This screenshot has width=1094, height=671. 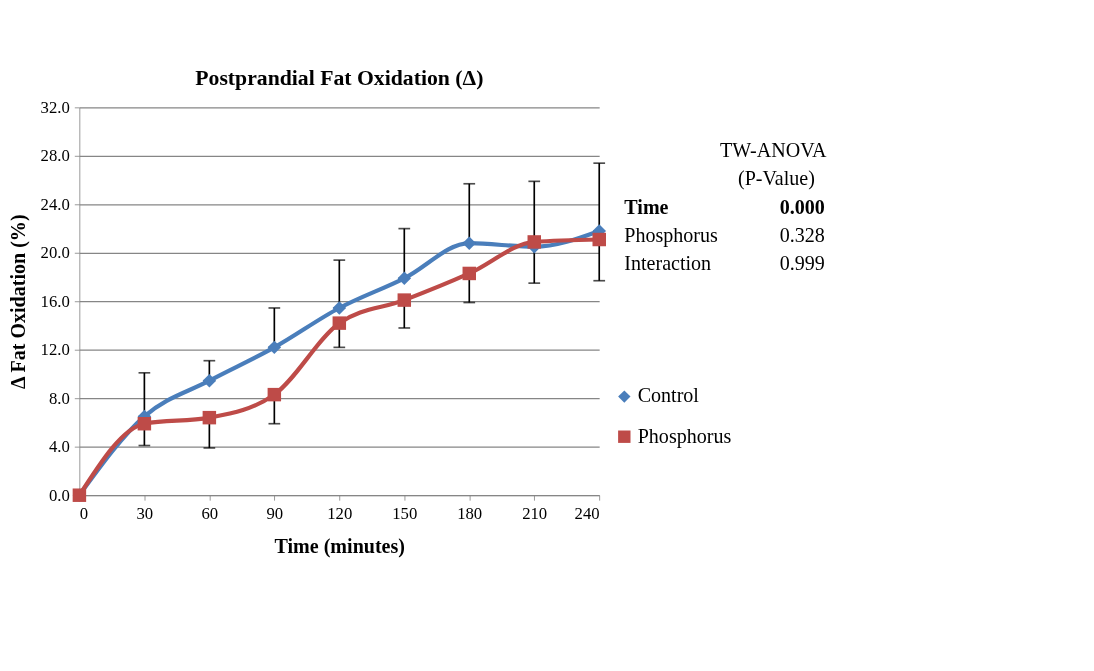 What do you see at coordinates (59, 447) in the screenshot?
I see `y-tick-label: 4.0` at bounding box center [59, 447].